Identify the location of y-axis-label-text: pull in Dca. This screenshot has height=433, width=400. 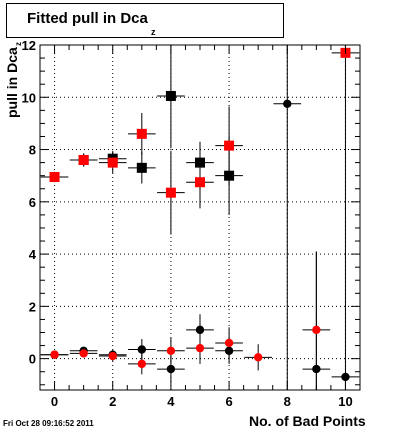
(12, 82).